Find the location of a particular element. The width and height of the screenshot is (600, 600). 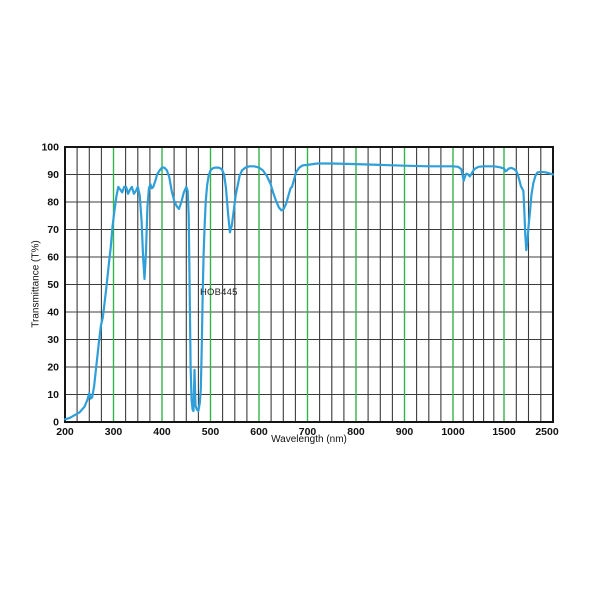

x-tick-label: 500 is located at coordinates (211, 432).